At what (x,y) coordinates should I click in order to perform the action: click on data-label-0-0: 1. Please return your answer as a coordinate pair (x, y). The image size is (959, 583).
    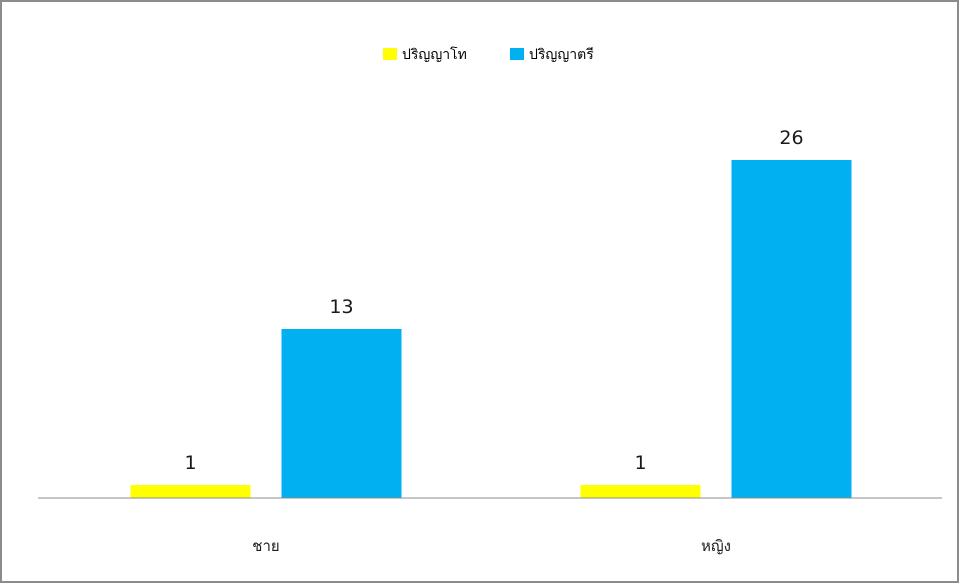
    Looking at the image, I should click on (190, 463).